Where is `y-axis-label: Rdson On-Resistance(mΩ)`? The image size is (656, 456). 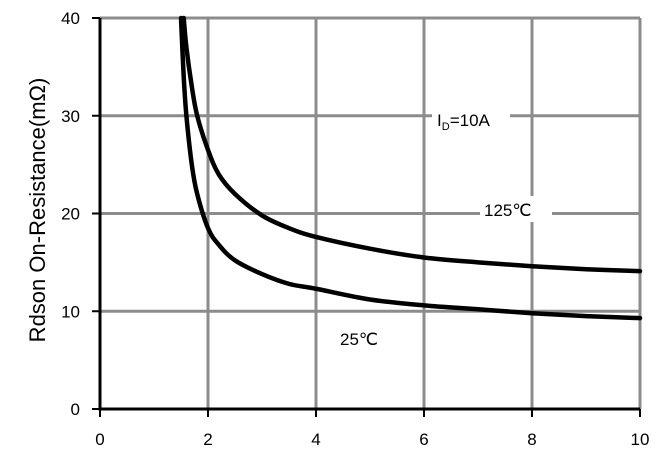
y-axis-label: Rdson On-Resistance(mΩ) is located at coordinates (37, 210).